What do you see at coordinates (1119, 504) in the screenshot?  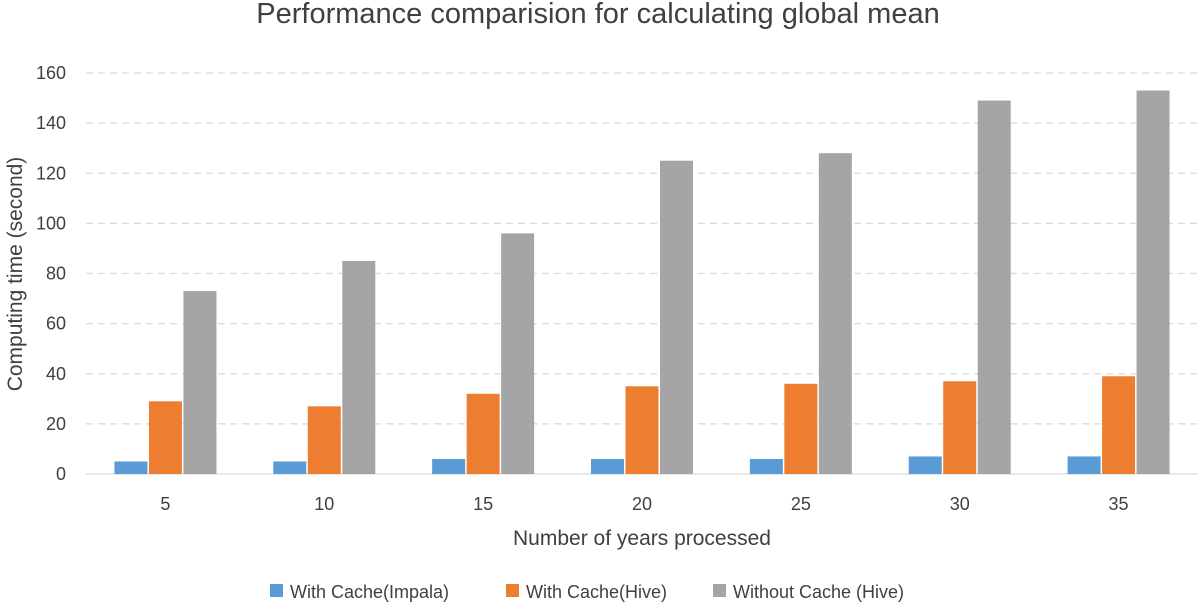 I see `x-tick-label: 35` at bounding box center [1119, 504].